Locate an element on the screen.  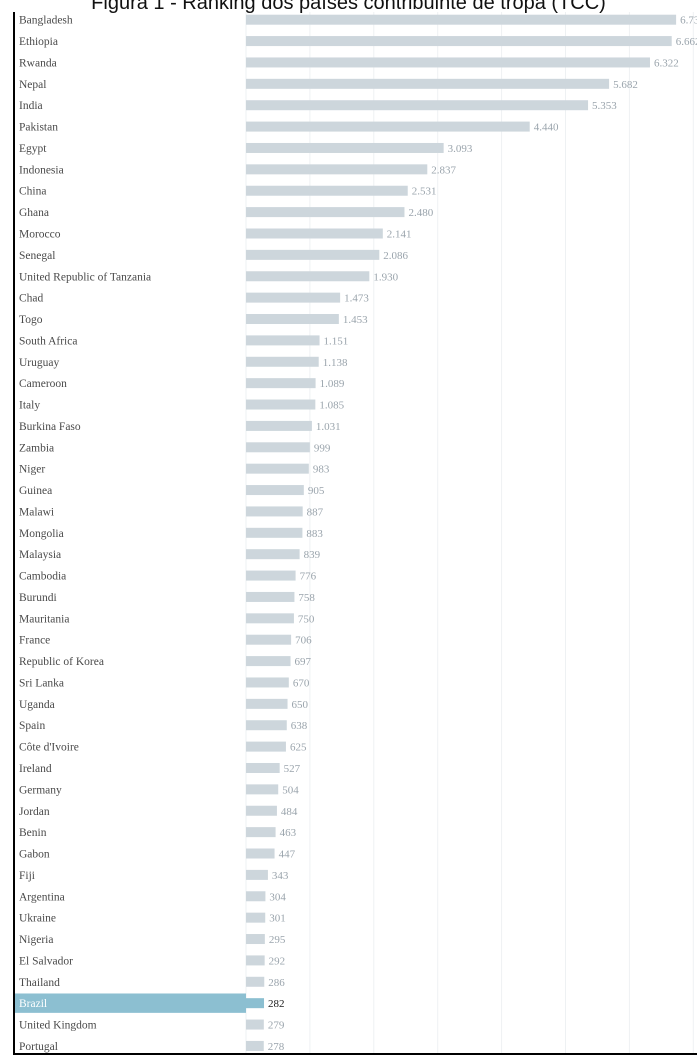
bar-row: Uganda 650 is located at coordinates (164, 704).